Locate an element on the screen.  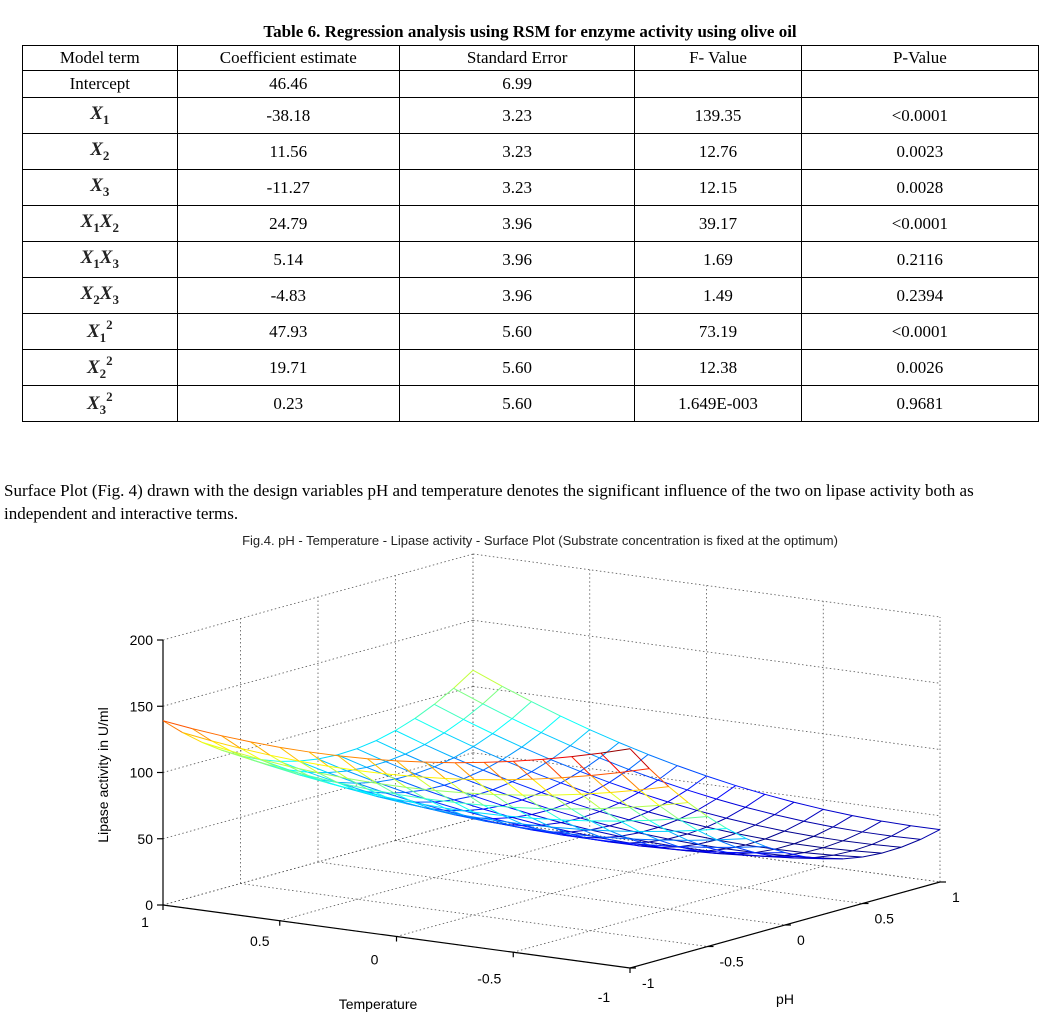
cell-f: 39.17 is located at coordinates (718, 223).